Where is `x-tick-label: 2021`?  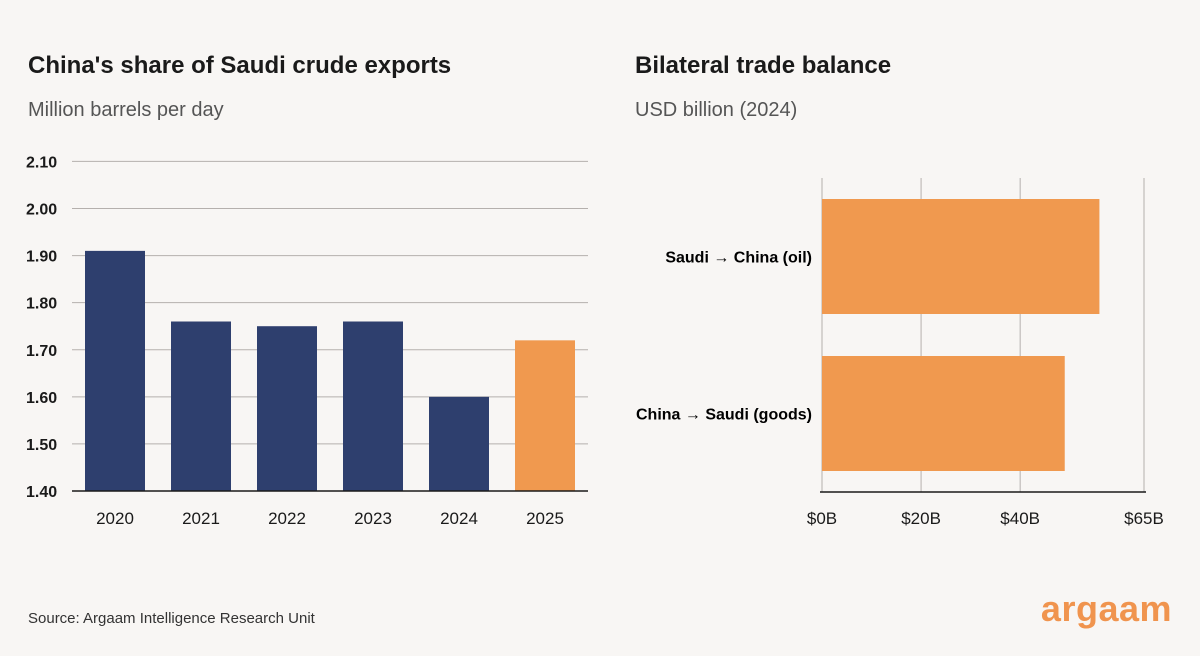 x-tick-label: 2021 is located at coordinates (201, 518).